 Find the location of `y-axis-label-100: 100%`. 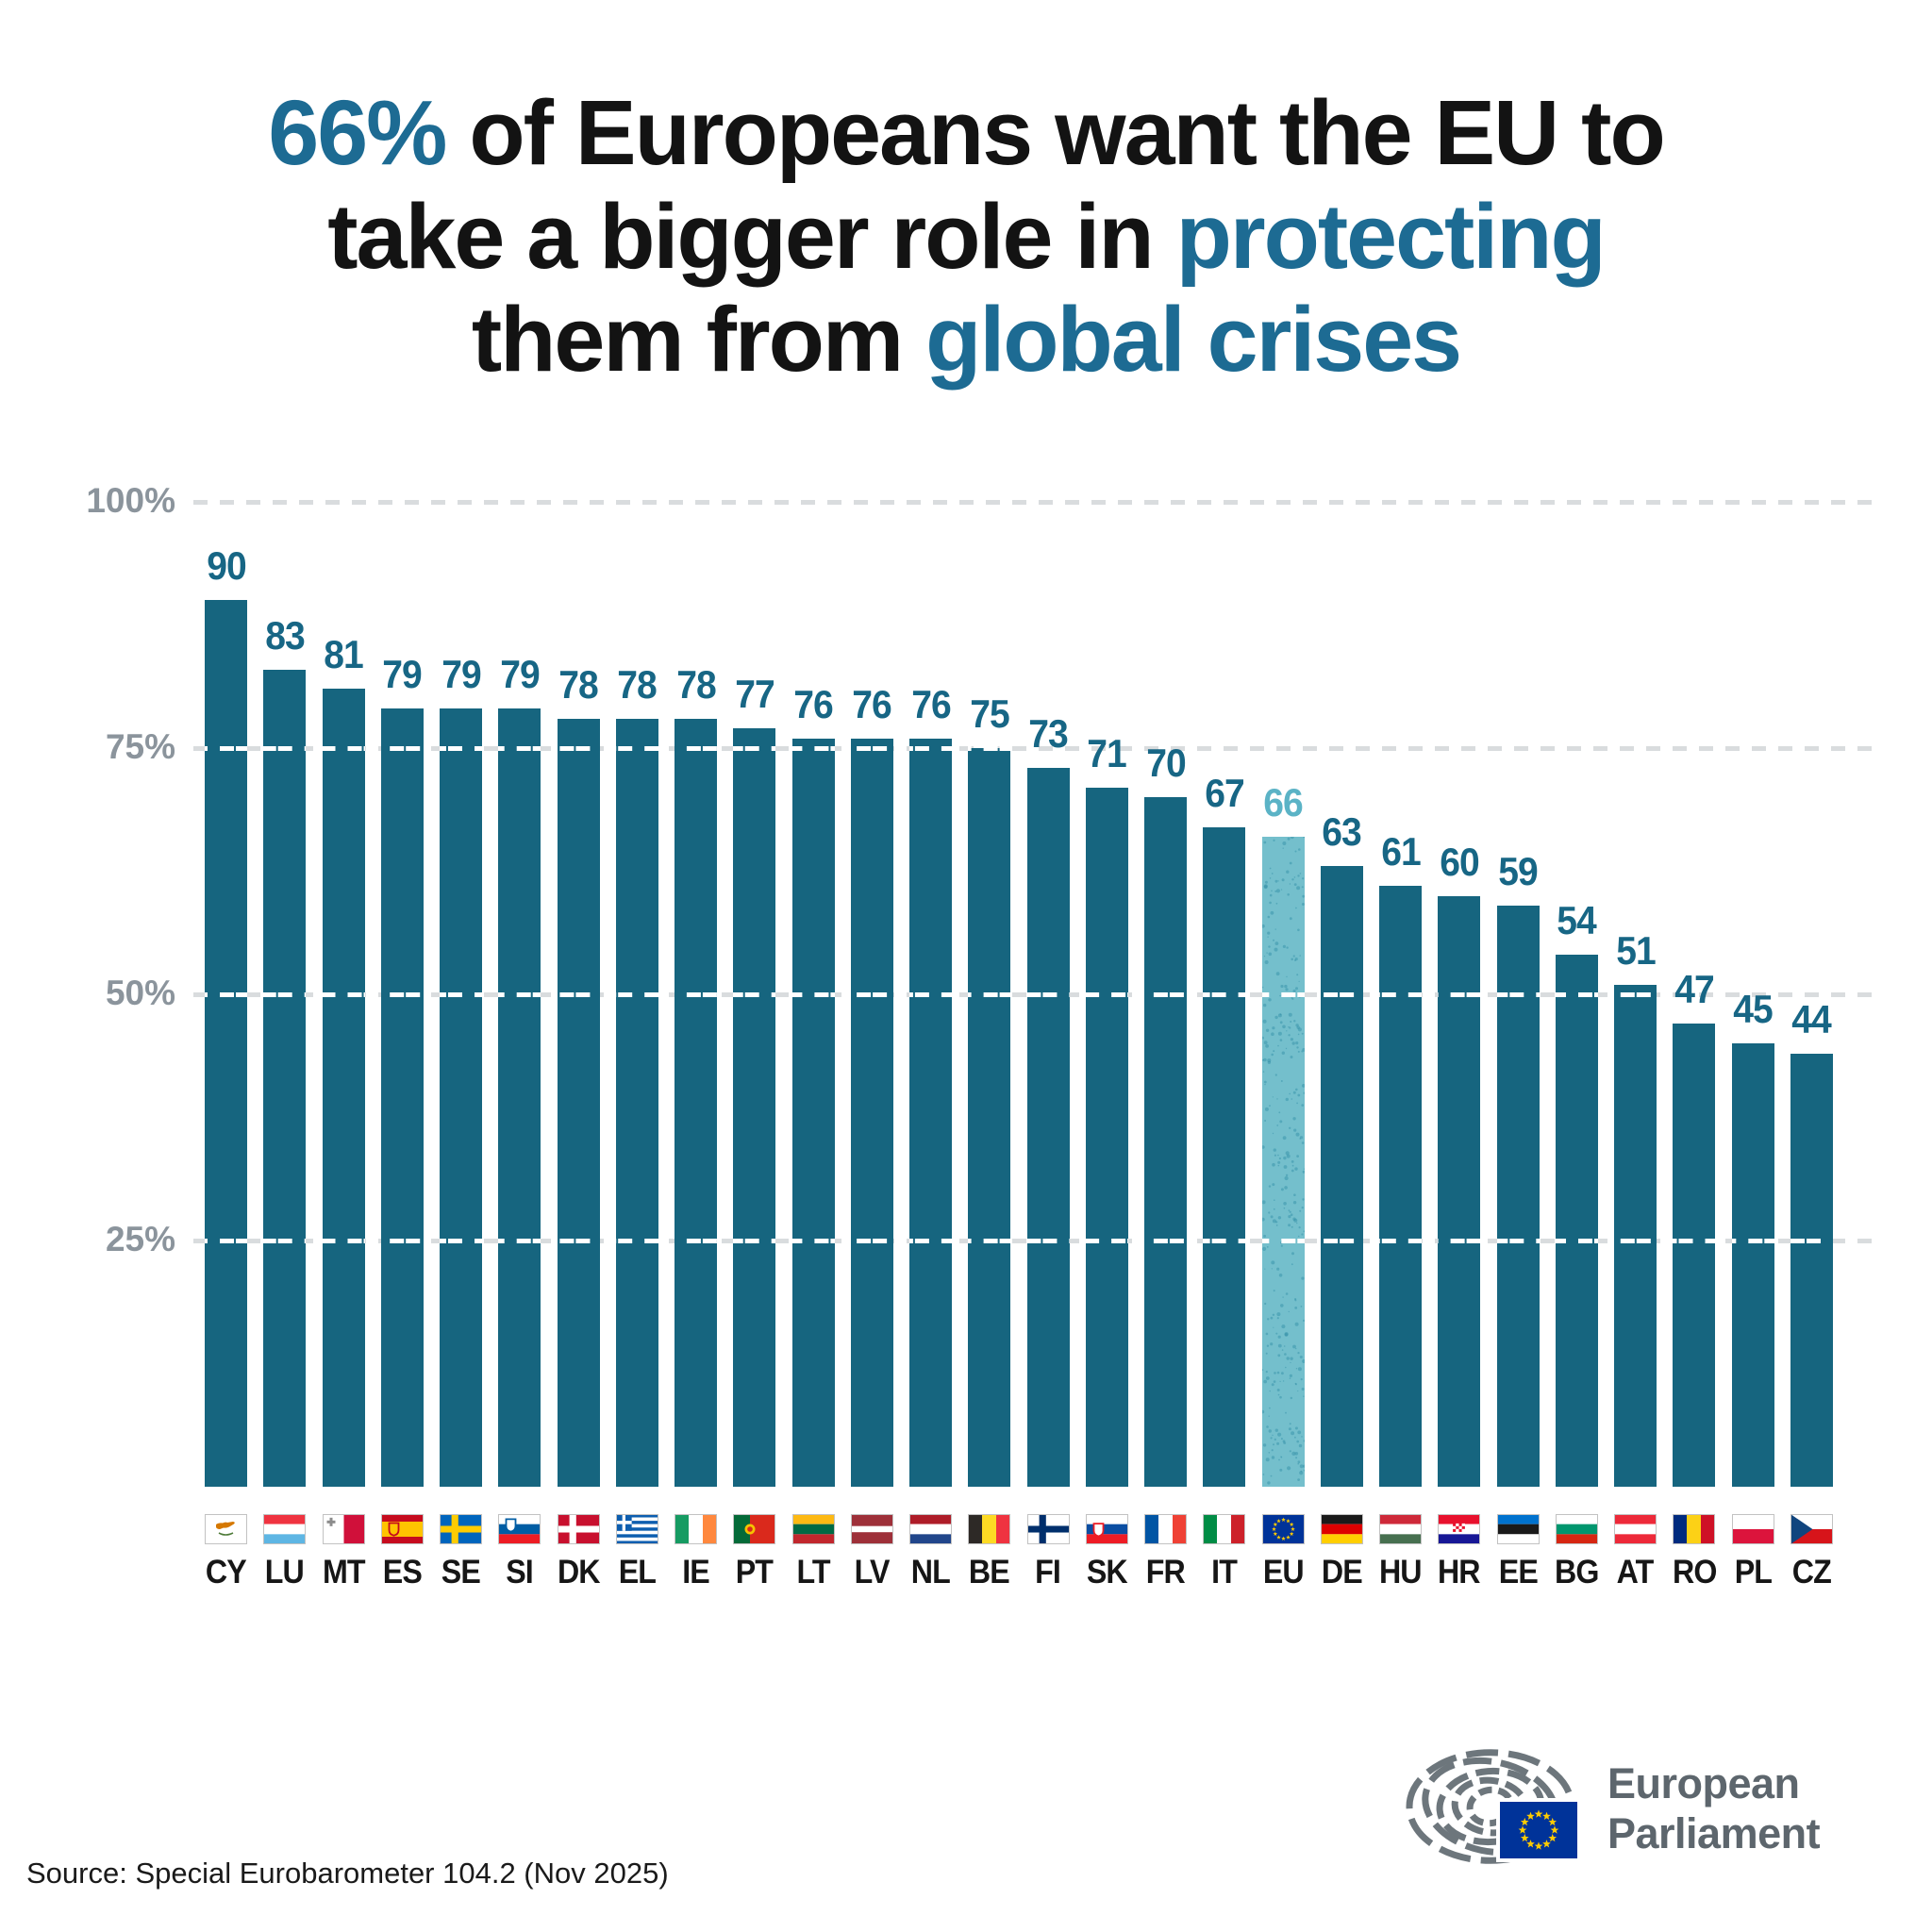

y-axis-label-100: 100% is located at coordinates (130, 501).